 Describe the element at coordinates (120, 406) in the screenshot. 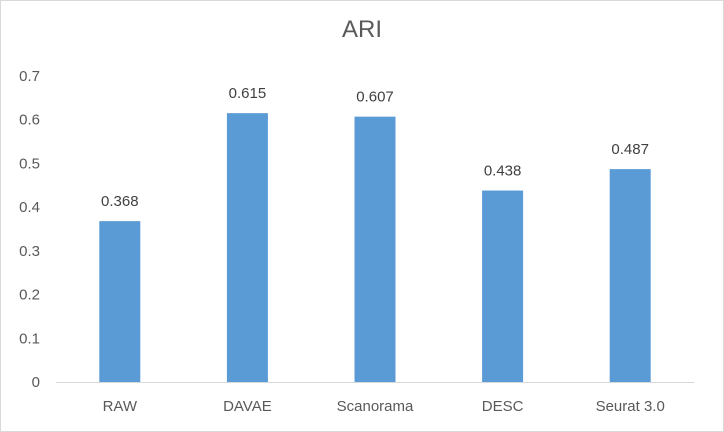

I see `category-label: RAW` at that location.